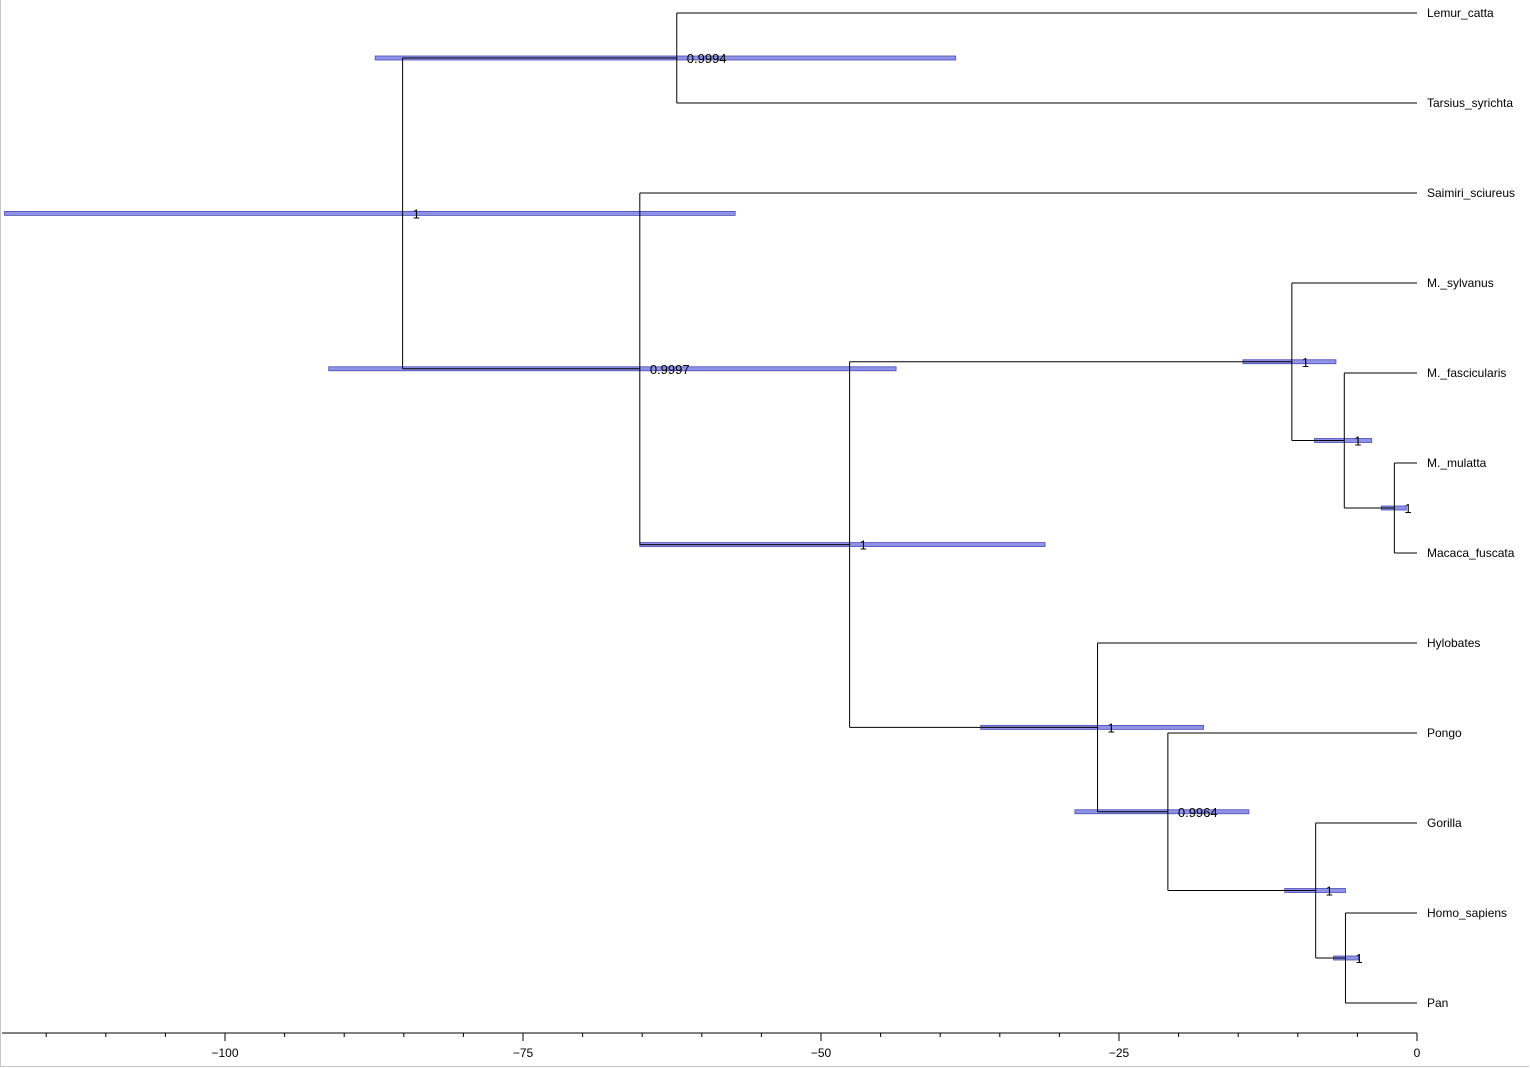 The height and width of the screenshot is (1068, 1530). What do you see at coordinates (1453, 643) in the screenshot?
I see `tip-label-t8: Hylobates` at bounding box center [1453, 643].